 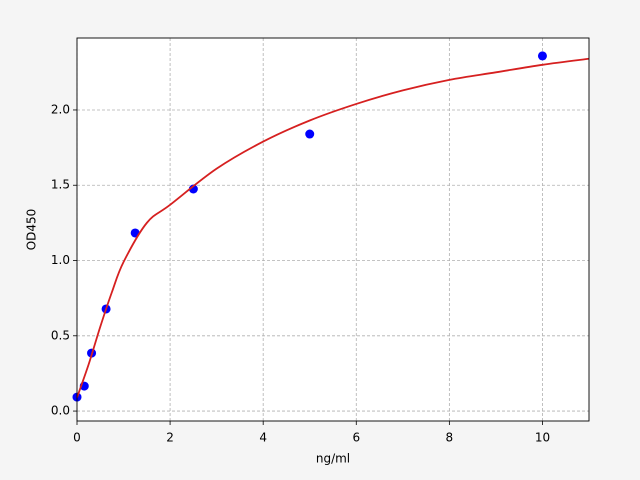 I want to click on y-tick-label: 2.0, so click(x=60, y=109).